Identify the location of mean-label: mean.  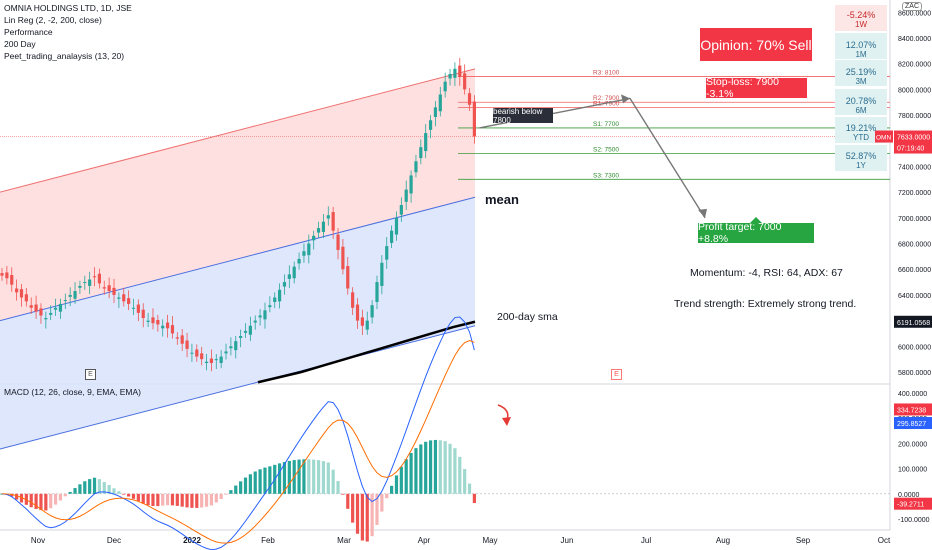
(502, 199).